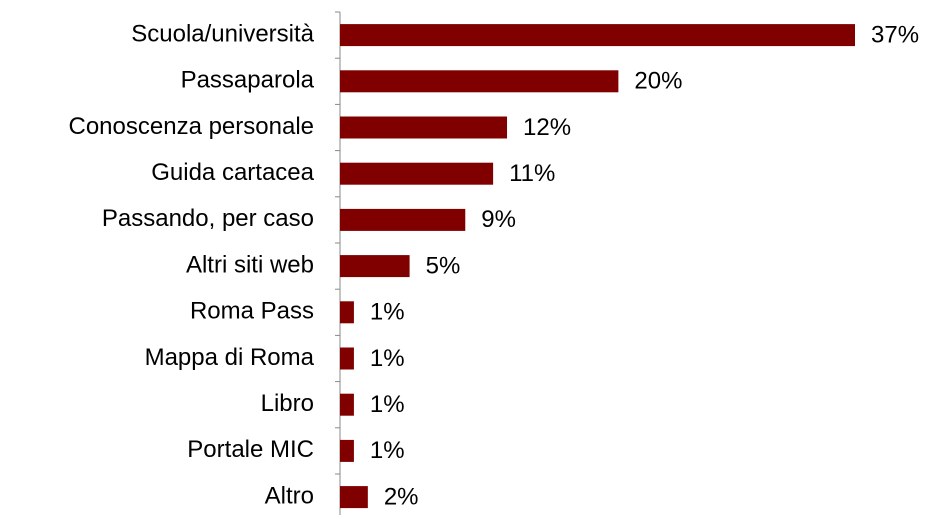 This screenshot has height=515, width=932. Describe the element at coordinates (498, 219) in the screenshot. I see `value-label: 9%` at that location.